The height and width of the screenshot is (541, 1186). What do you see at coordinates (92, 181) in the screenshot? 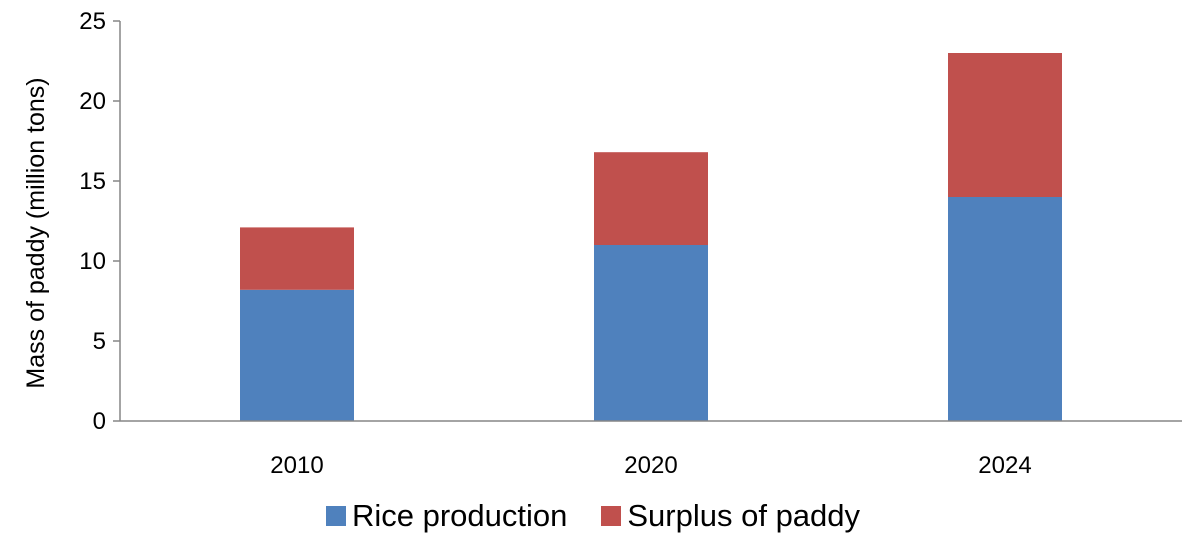
I see `y-tick-label: 15` at bounding box center [92, 181].